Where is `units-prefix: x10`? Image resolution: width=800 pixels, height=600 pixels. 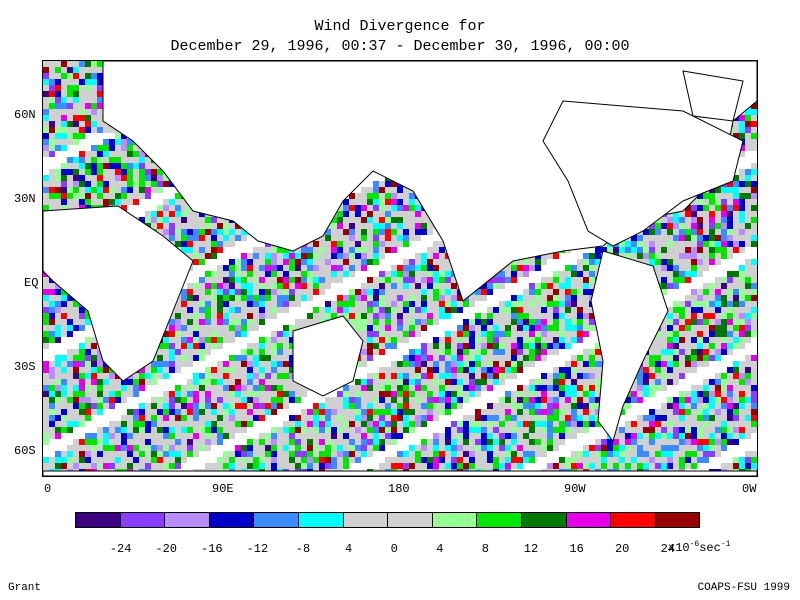
units-prefix: x10 is located at coordinates (679, 548).